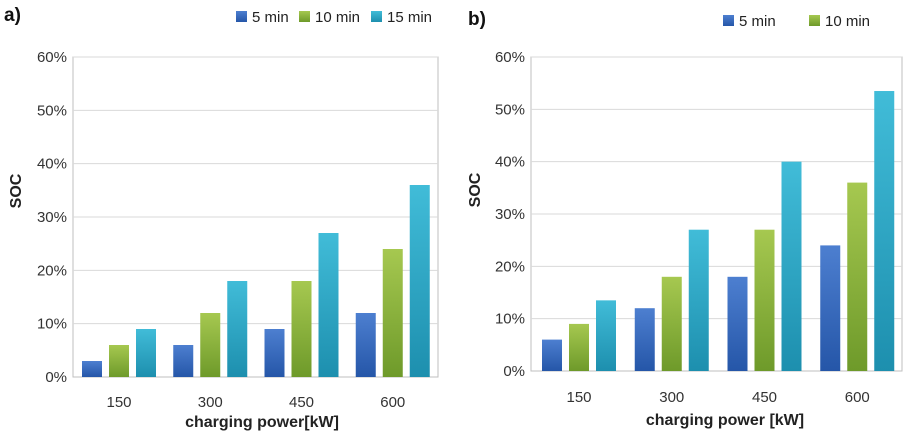 The width and height of the screenshot is (907, 436). Describe the element at coordinates (725, 420) in the screenshot. I see `x-axis-title: charging power [kW]` at that location.